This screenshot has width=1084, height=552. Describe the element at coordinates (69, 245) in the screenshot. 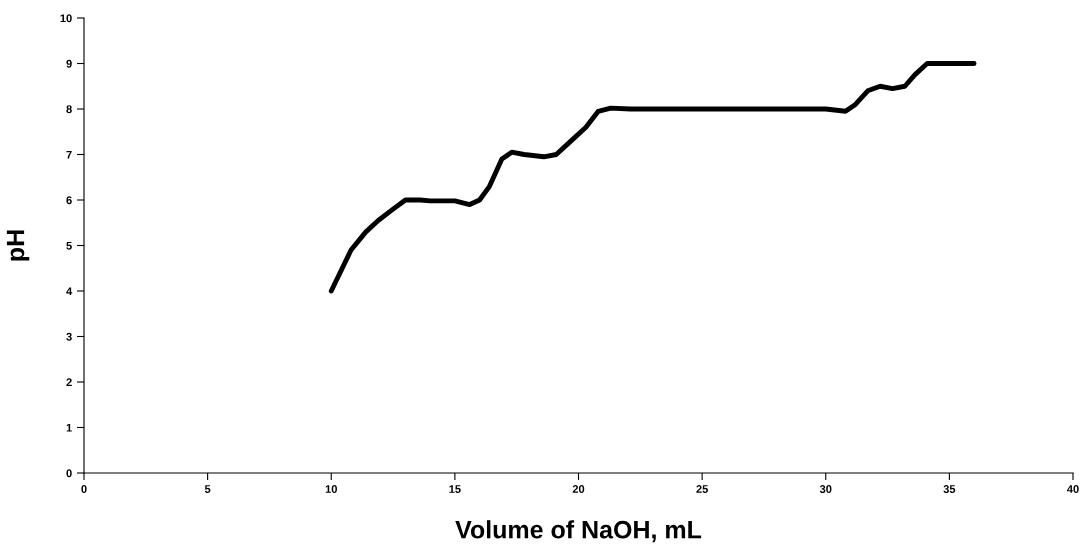

I see `y-tick-label: 5` at that location.